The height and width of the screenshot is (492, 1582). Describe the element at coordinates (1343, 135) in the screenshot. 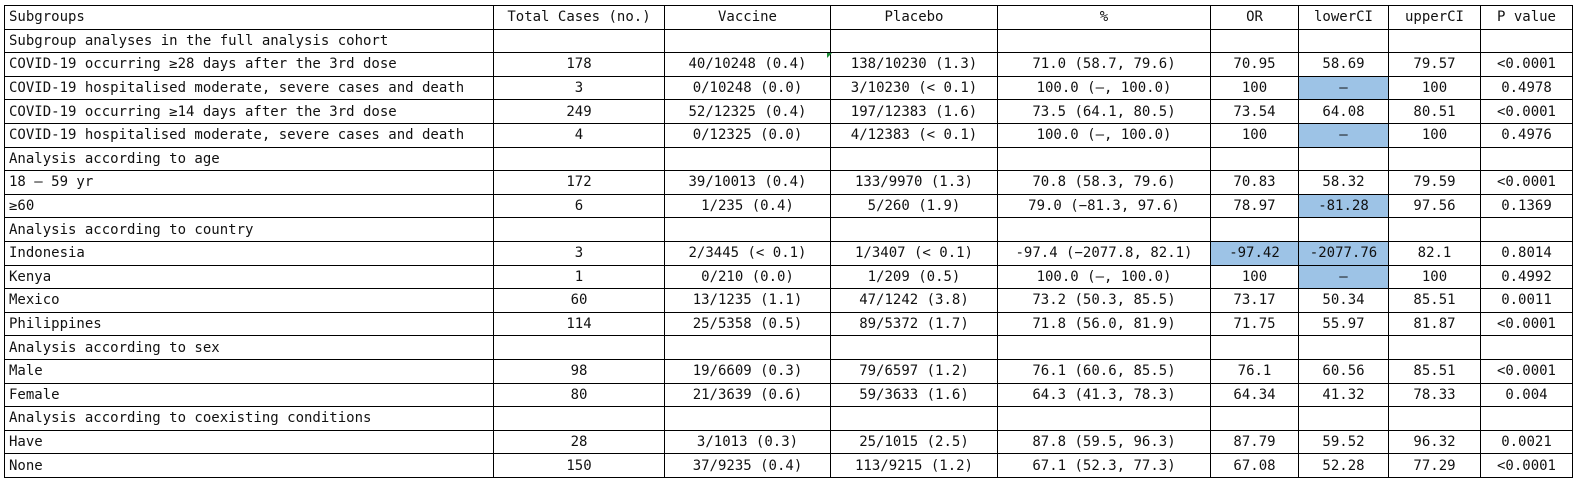

I see `lower-ci-cell: –` at that location.